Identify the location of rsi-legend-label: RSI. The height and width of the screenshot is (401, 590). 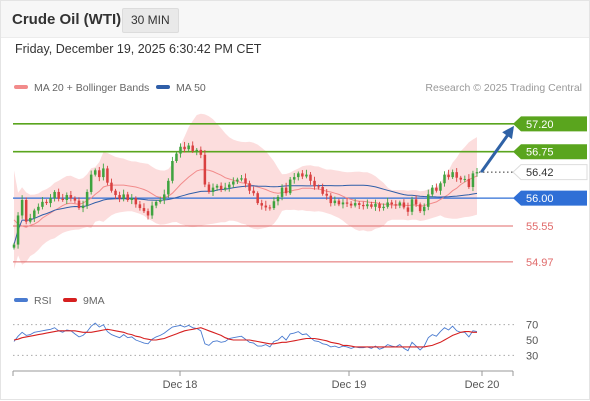
(43, 301).